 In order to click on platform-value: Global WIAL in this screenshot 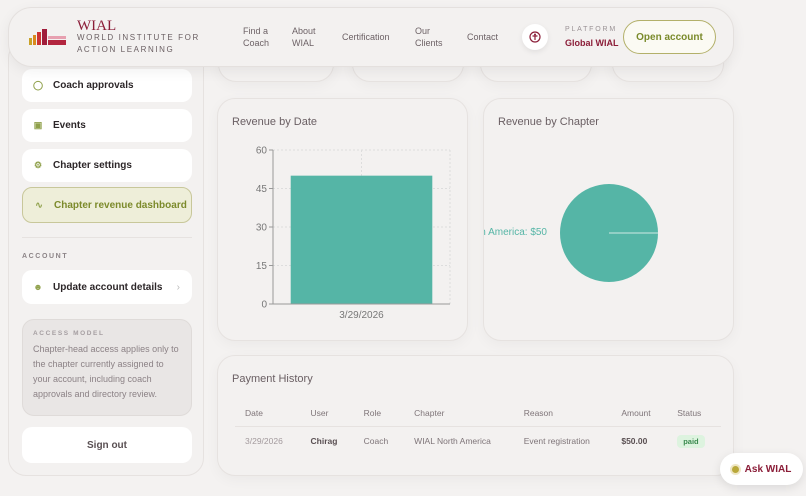, I will do `click(592, 43)`.